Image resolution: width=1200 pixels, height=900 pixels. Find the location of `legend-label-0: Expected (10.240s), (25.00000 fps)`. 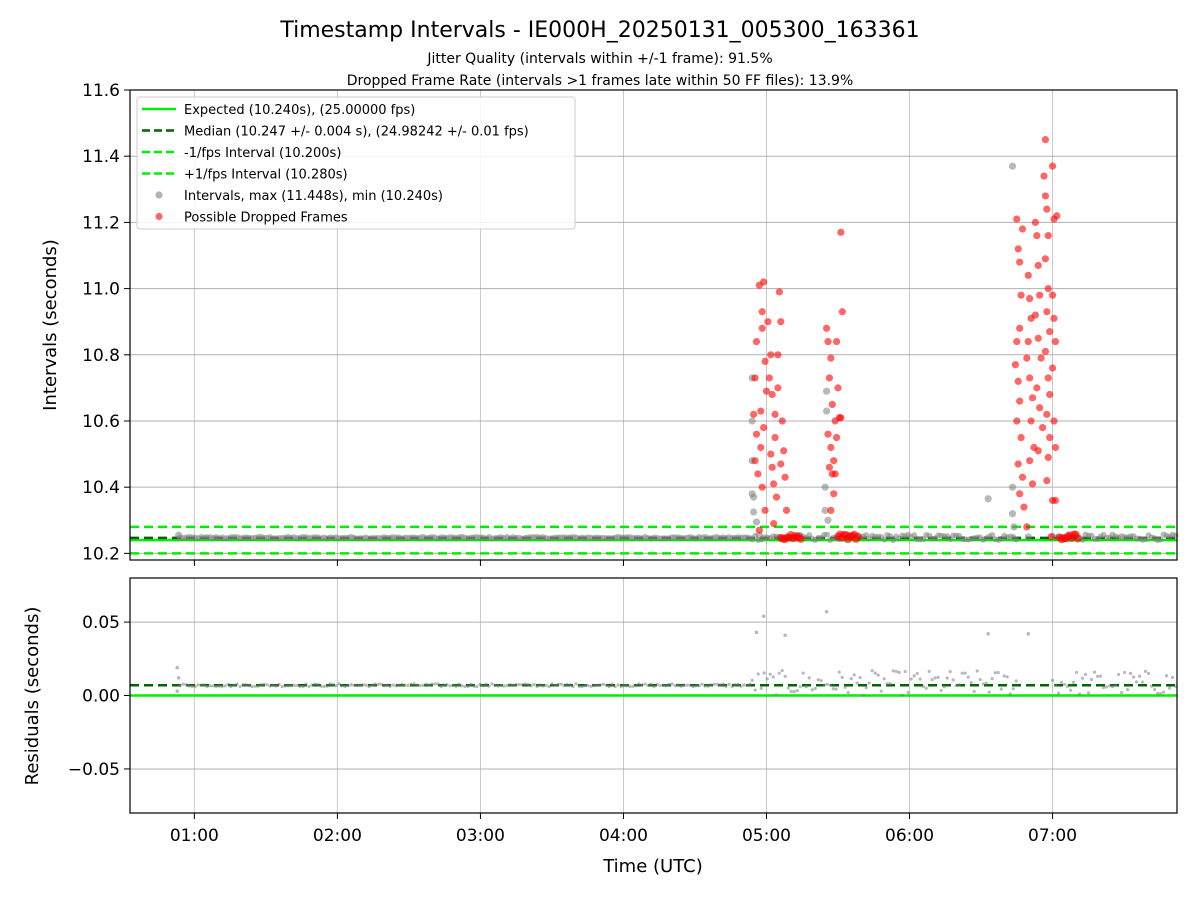

legend-label-0: Expected (10.240s), (25.00000 fps) is located at coordinates (299, 110).